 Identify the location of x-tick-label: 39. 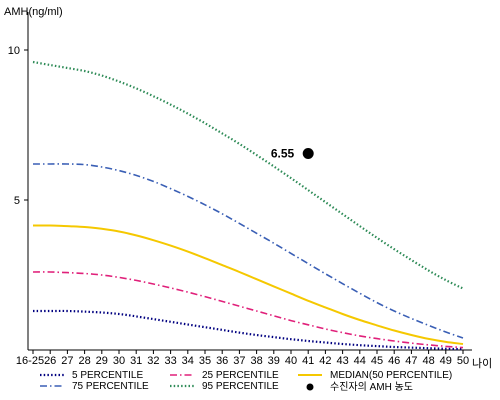
(274, 361).